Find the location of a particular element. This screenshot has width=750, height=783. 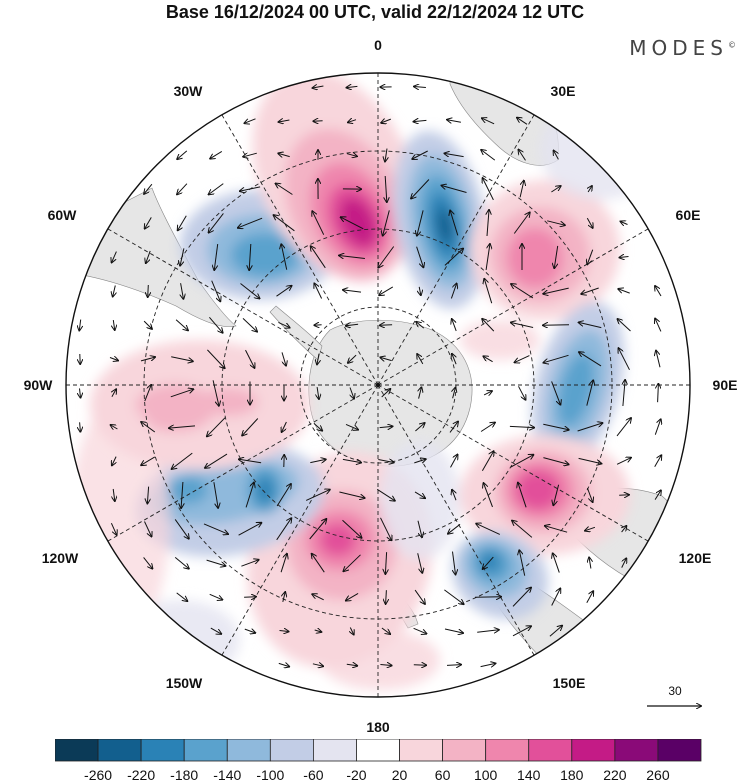

colorbar-tick: -140 is located at coordinates (227, 775).